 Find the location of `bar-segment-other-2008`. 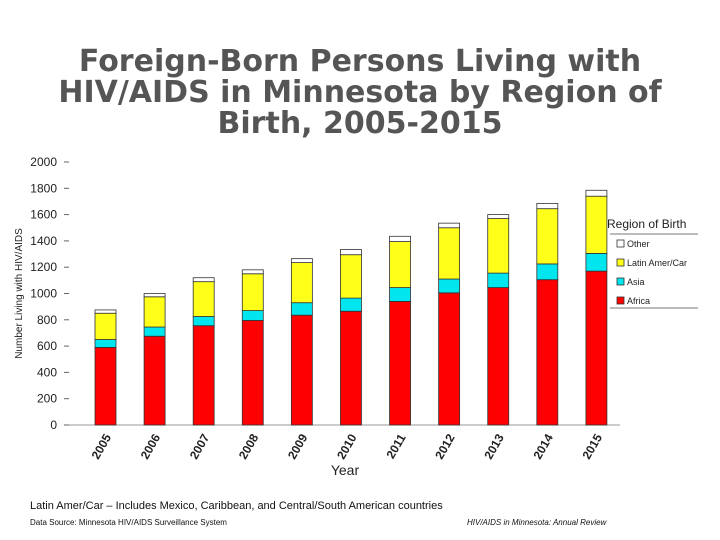

bar-segment-other-2008 is located at coordinates (252, 272).